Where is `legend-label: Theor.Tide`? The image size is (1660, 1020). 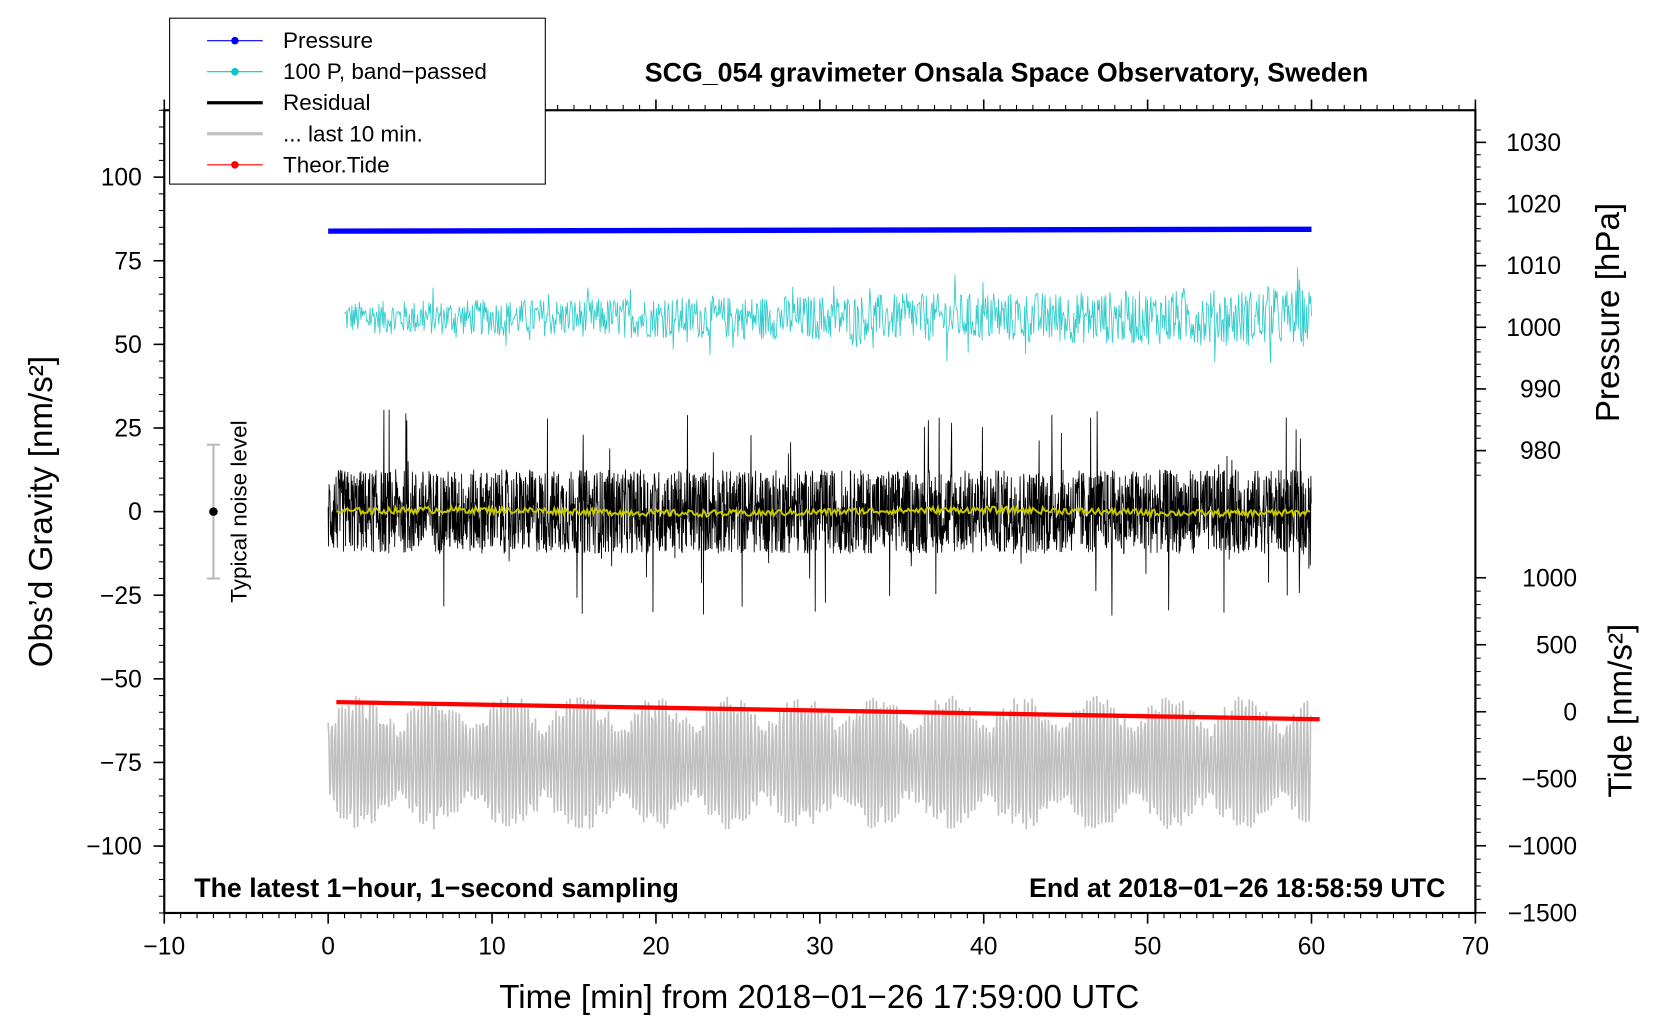
legend-label: Theor.Tide is located at coordinates (336, 164).